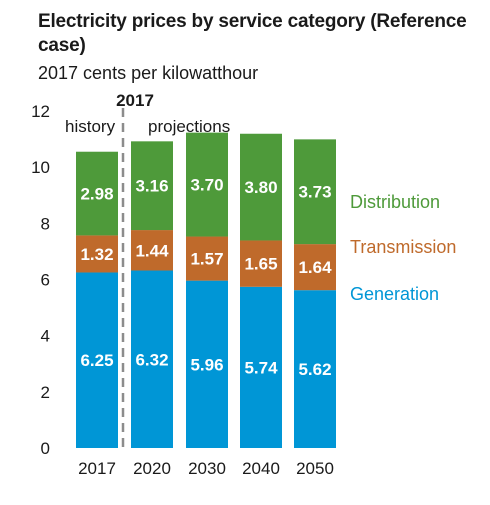  I want to click on data-label: 1.44, so click(152, 250).